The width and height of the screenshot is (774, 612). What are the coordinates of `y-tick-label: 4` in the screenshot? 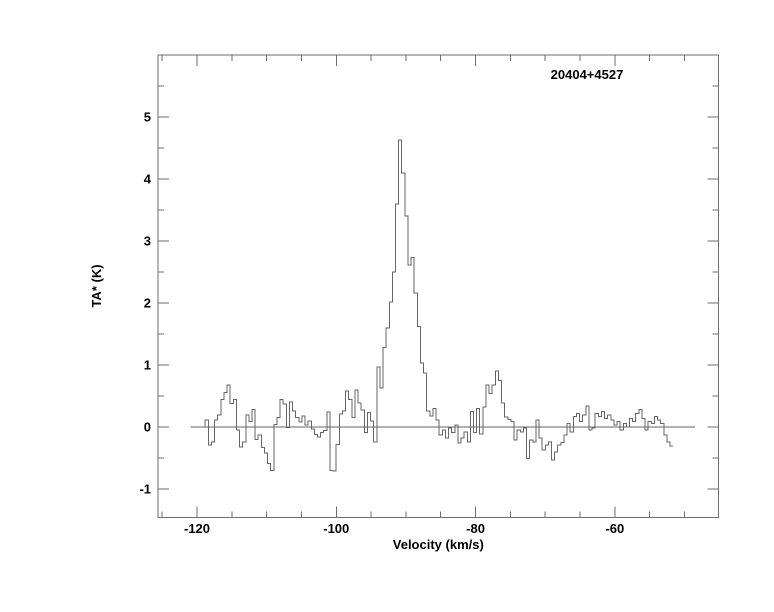 It's located at (148, 178).